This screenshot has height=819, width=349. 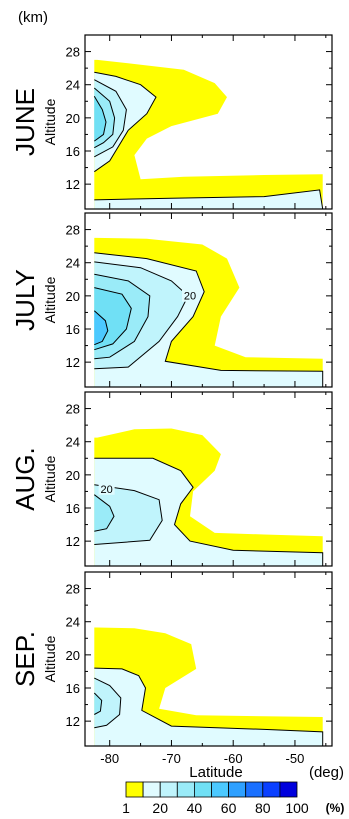 What do you see at coordinates (229, 808) in the screenshot?
I see `colorbar-label: 60` at bounding box center [229, 808].